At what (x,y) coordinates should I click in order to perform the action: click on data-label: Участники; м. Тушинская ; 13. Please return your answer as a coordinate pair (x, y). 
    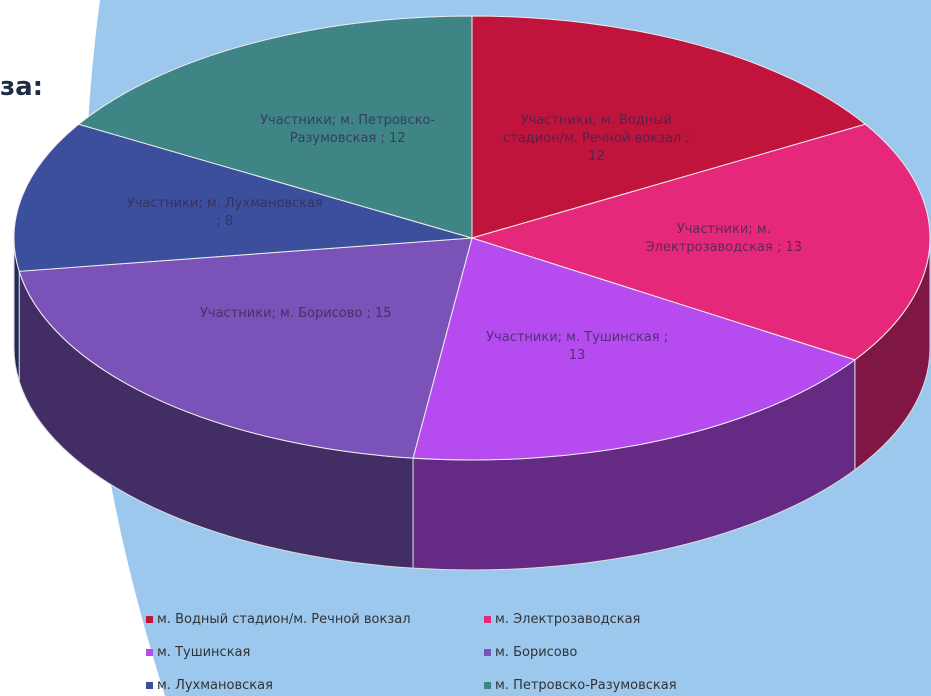
    Looking at the image, I should click on (577, 346).